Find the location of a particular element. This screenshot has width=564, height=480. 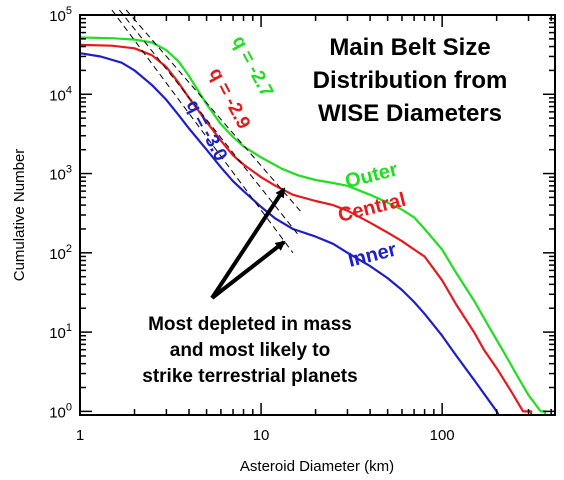

chart-title-line-1: Main Belt Size is located at coordinates (409, 47).